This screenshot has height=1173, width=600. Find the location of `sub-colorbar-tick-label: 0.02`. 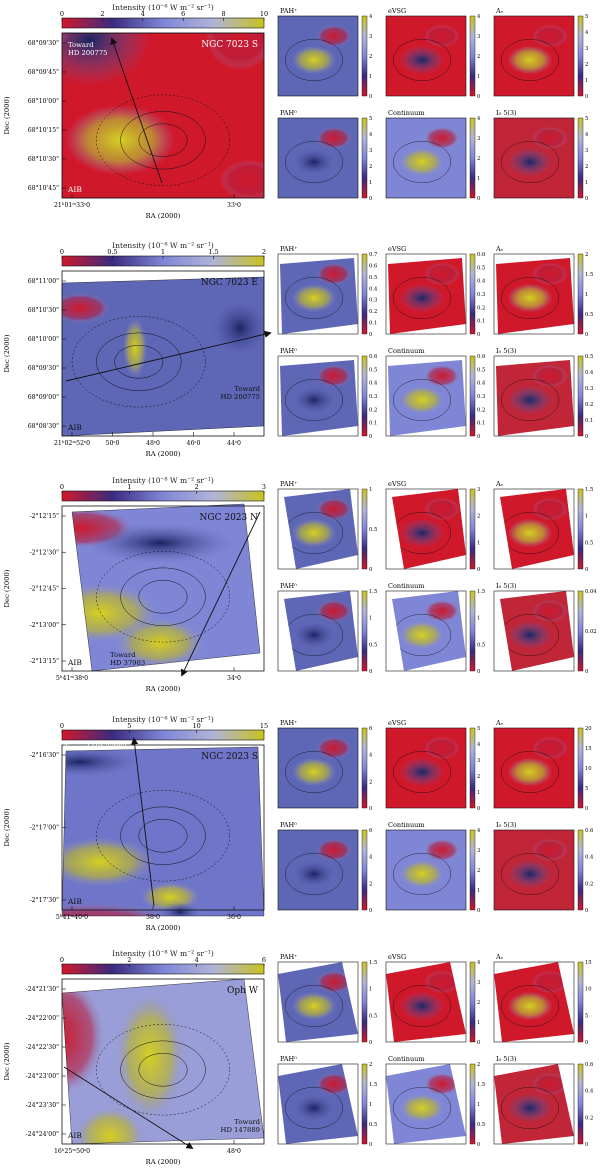

sub-colorbar-tick-label: 0.02 is located at coordinates (591, 632).